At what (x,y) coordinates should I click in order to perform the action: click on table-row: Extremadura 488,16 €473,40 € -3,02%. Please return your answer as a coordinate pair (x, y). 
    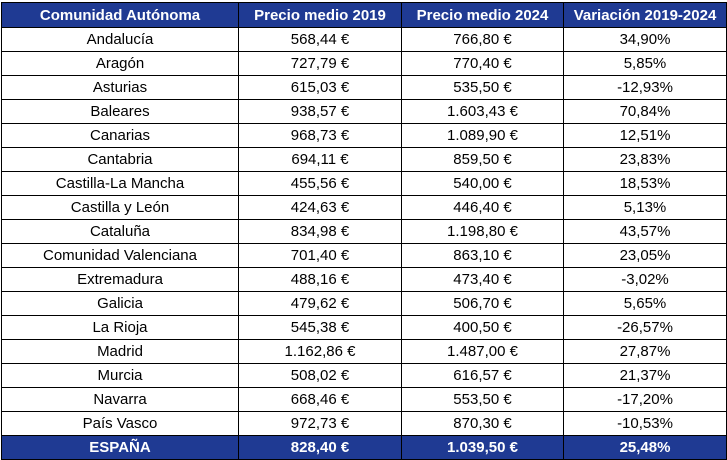
    Looking at the image, I should click on (364, 279).